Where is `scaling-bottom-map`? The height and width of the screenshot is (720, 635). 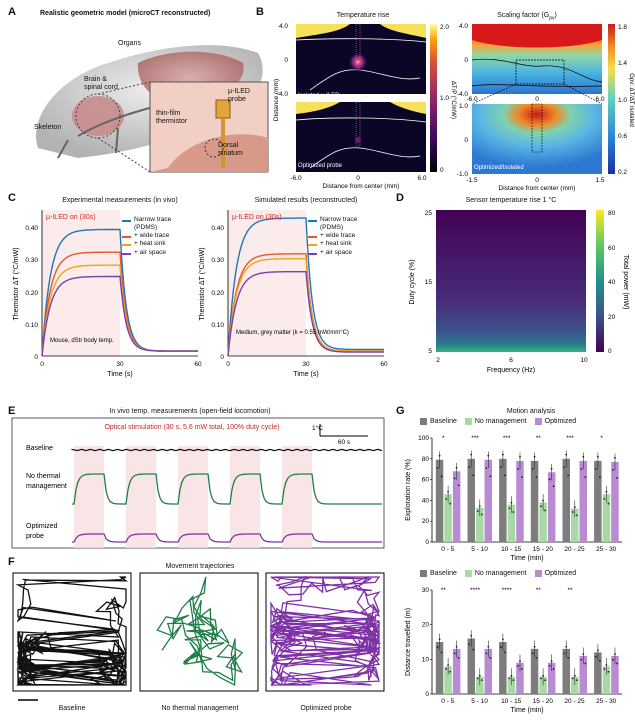
scaling-bottom-map is located at coordinates (537, 139).